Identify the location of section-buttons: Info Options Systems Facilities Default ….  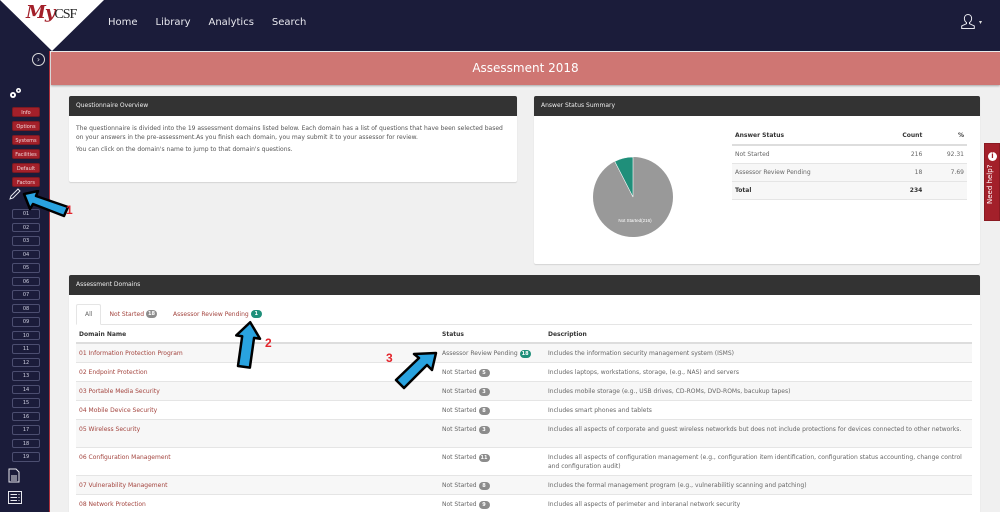
(26, 147).